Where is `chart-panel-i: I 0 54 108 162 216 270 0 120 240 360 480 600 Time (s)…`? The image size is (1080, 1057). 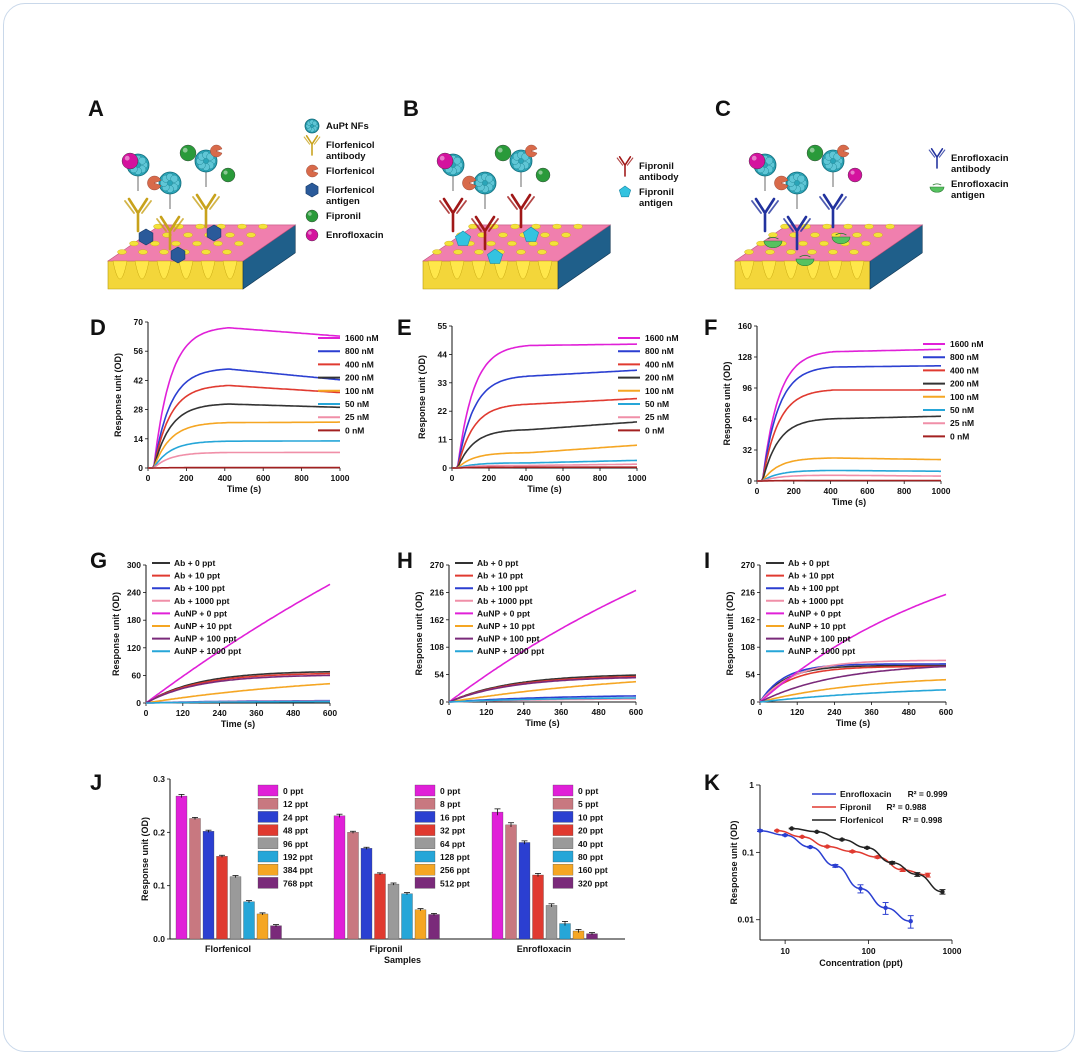 chart-panel-i: I 0 54 108 162 216 270 0 120 240 360 480 600 Time (s)… is located at coordinates (828, 638).